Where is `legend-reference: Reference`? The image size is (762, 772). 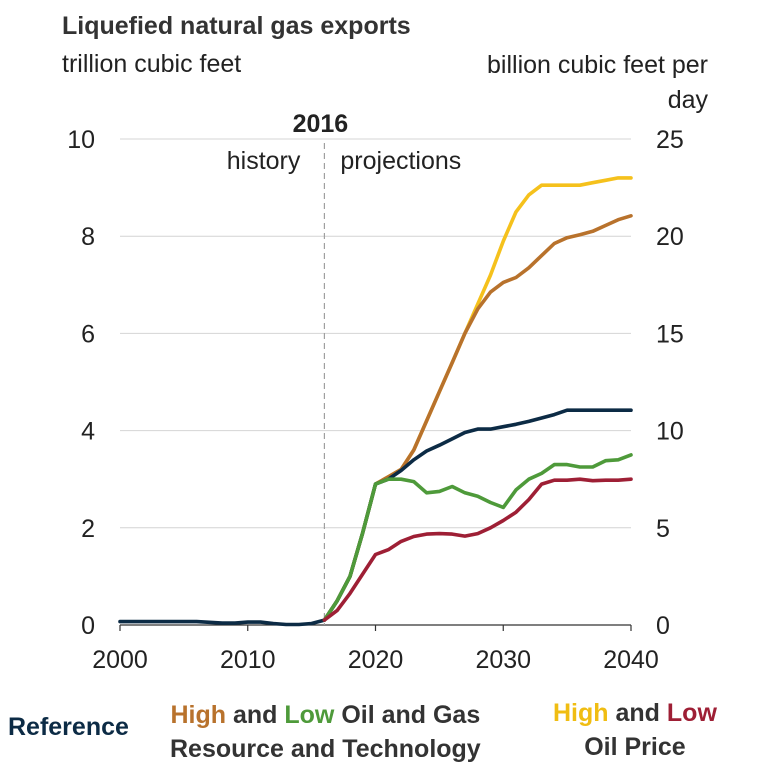 legend-reference: Reference is located at coordinates (68, 727).